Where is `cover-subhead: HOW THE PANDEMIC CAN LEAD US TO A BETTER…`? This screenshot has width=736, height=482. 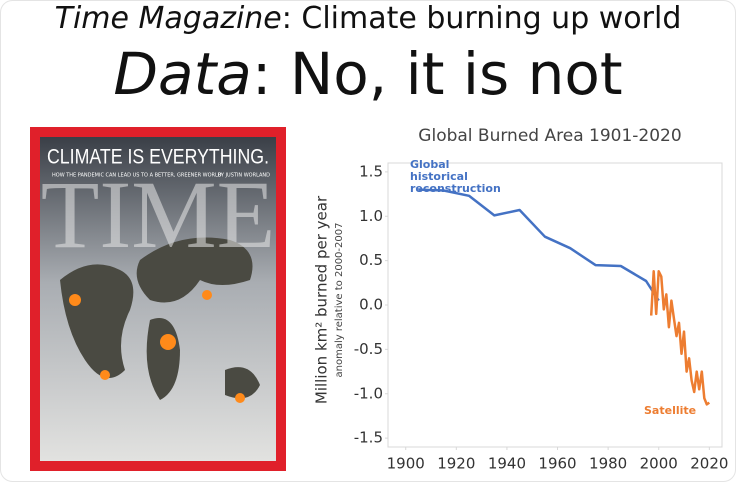
cover-subhead: HOW THE PANDEMIC CAN LEAD US TO A BETTER… is located at coordinates (137, 176).